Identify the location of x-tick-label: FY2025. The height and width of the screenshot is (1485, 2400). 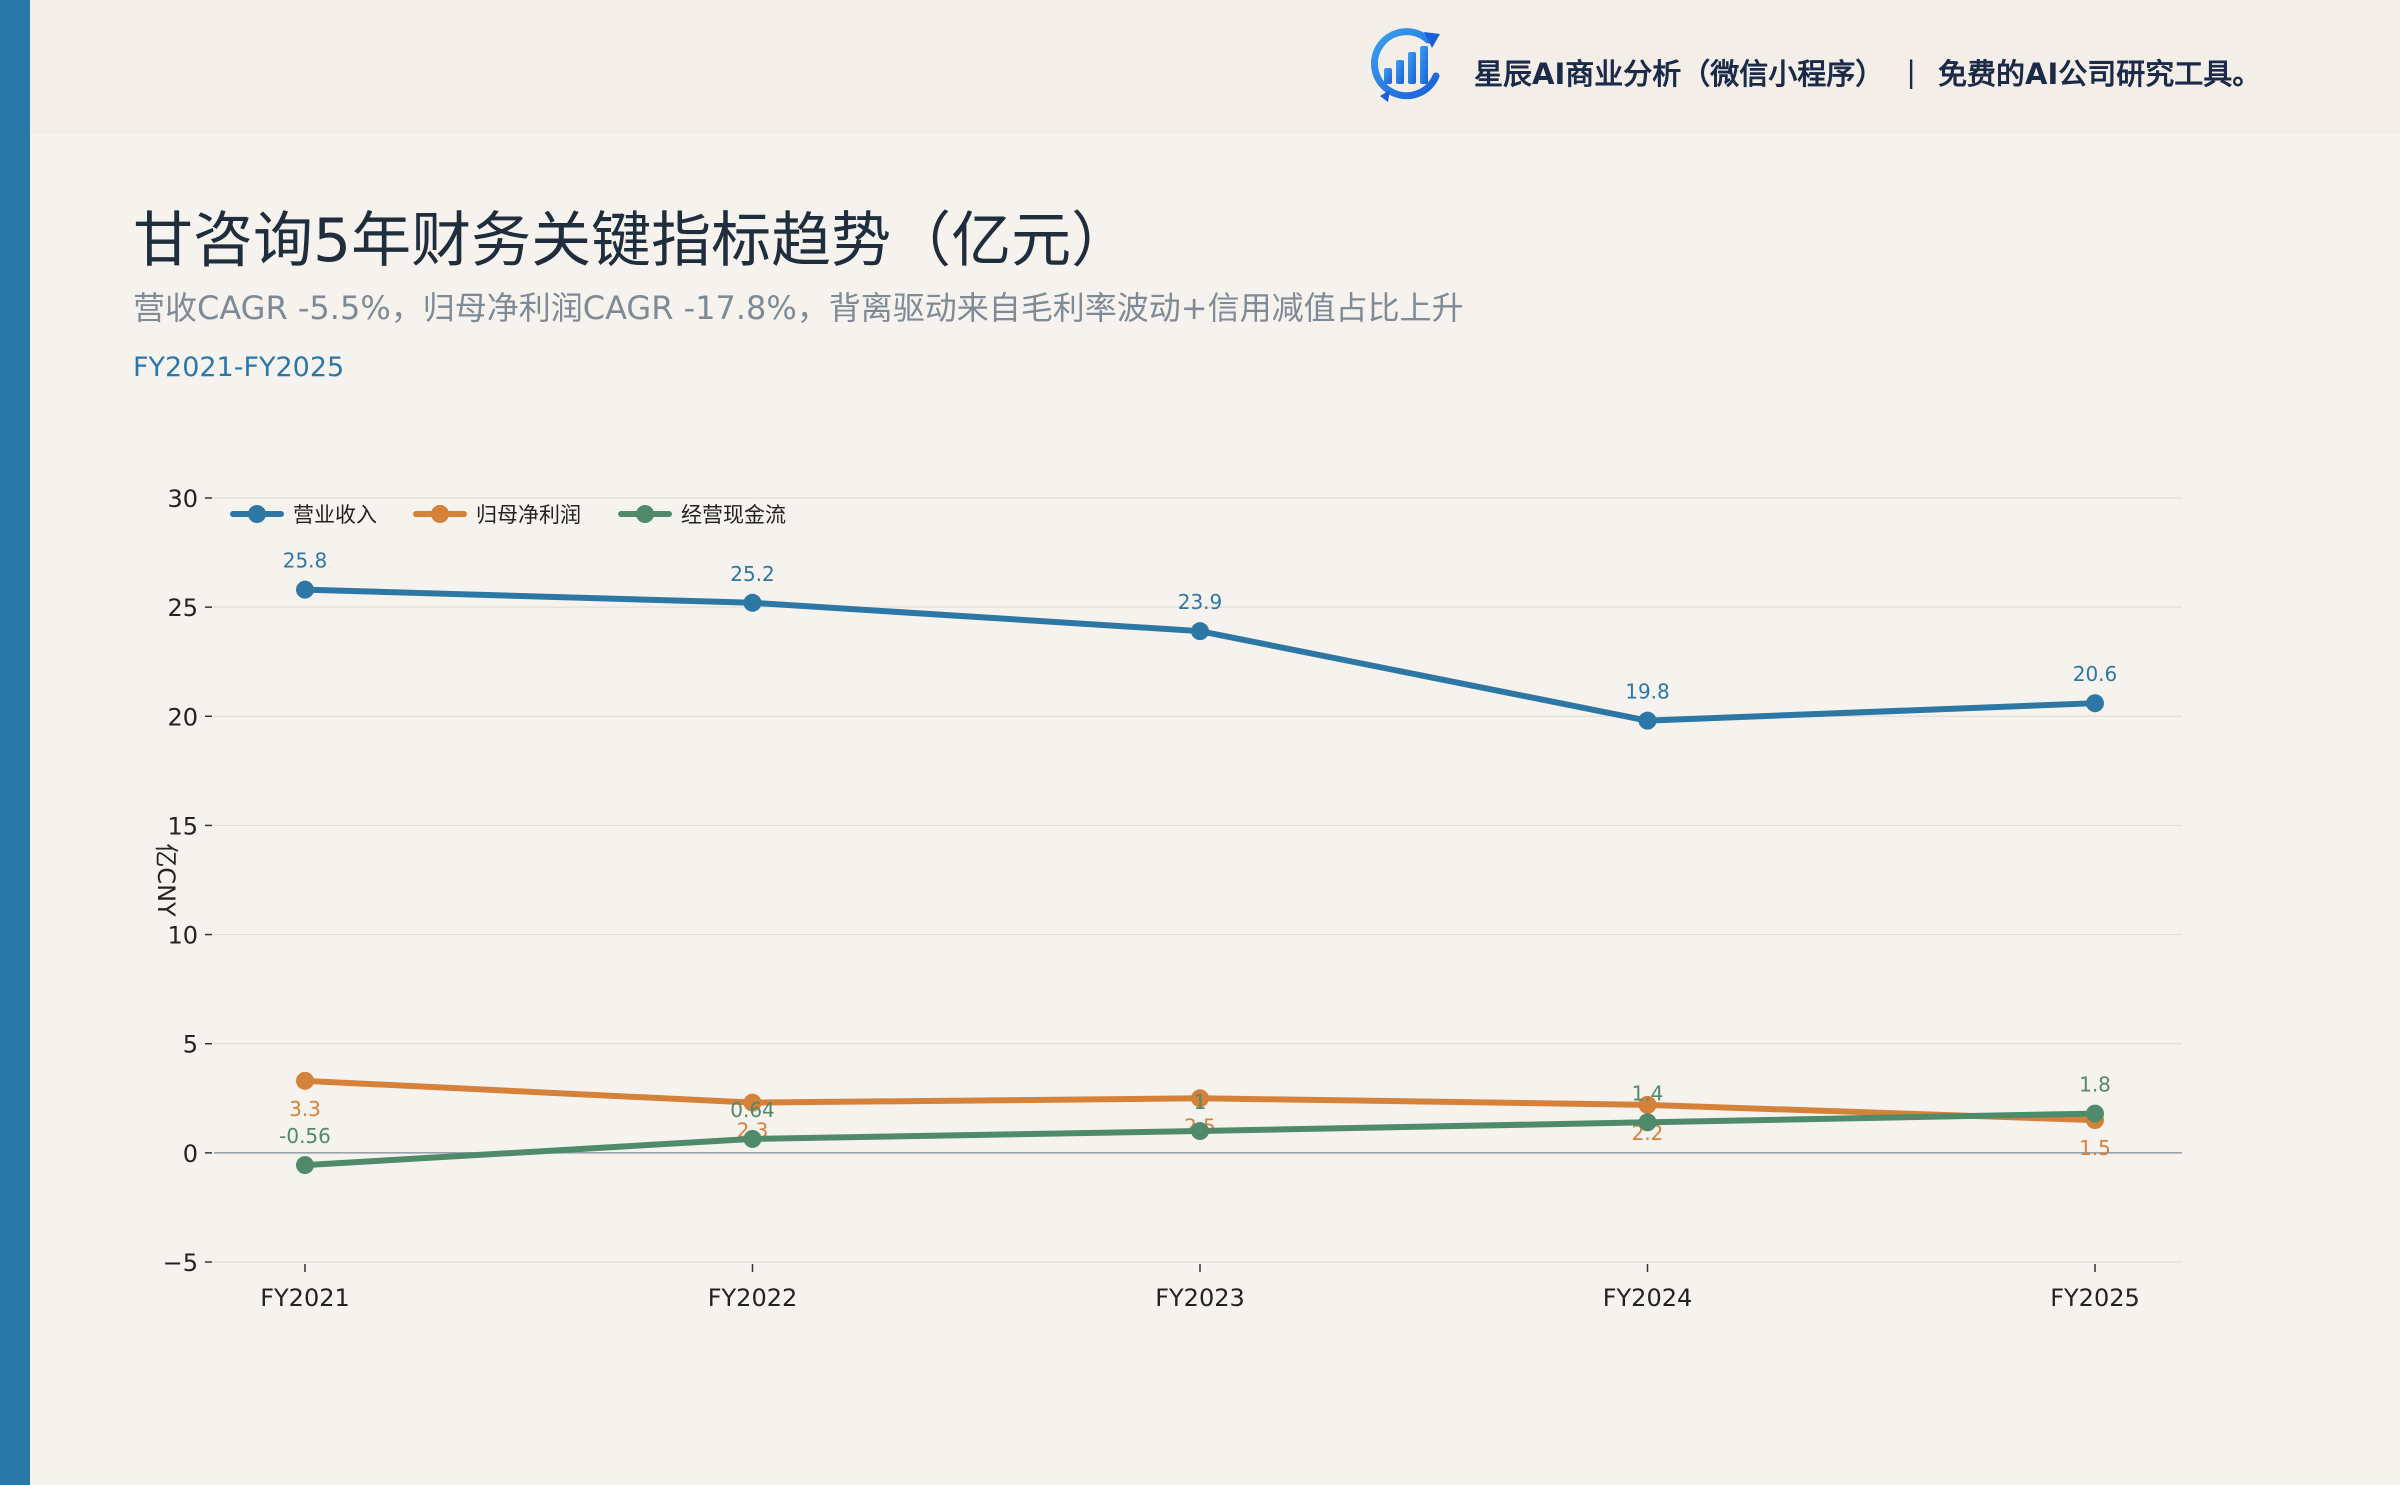
(2095, 1298).